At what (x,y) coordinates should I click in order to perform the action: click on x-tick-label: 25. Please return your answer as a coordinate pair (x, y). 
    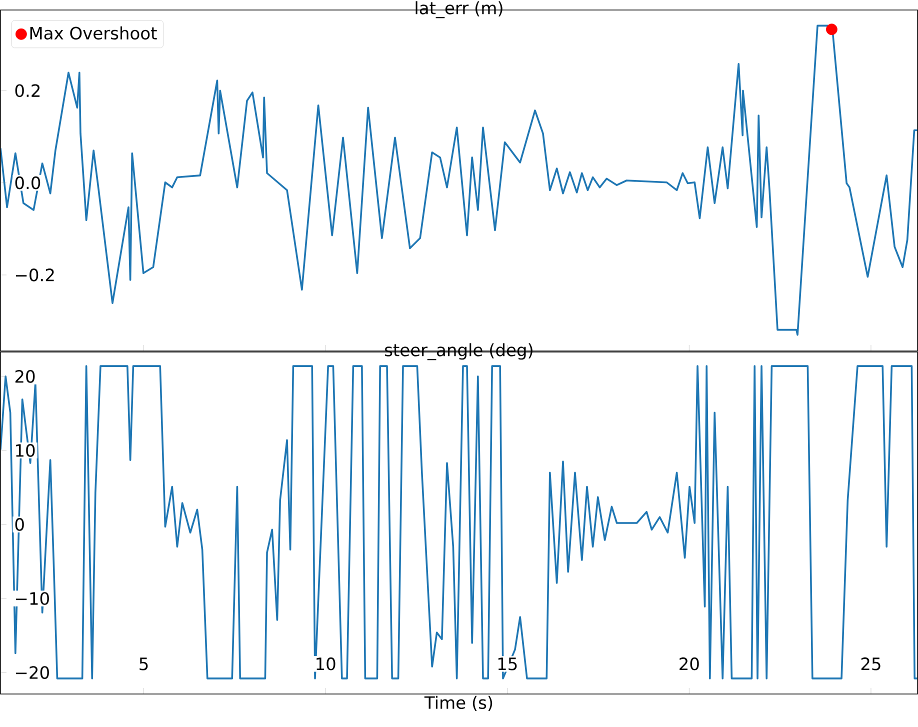
    Looking at the image, I should click on (870, 663).